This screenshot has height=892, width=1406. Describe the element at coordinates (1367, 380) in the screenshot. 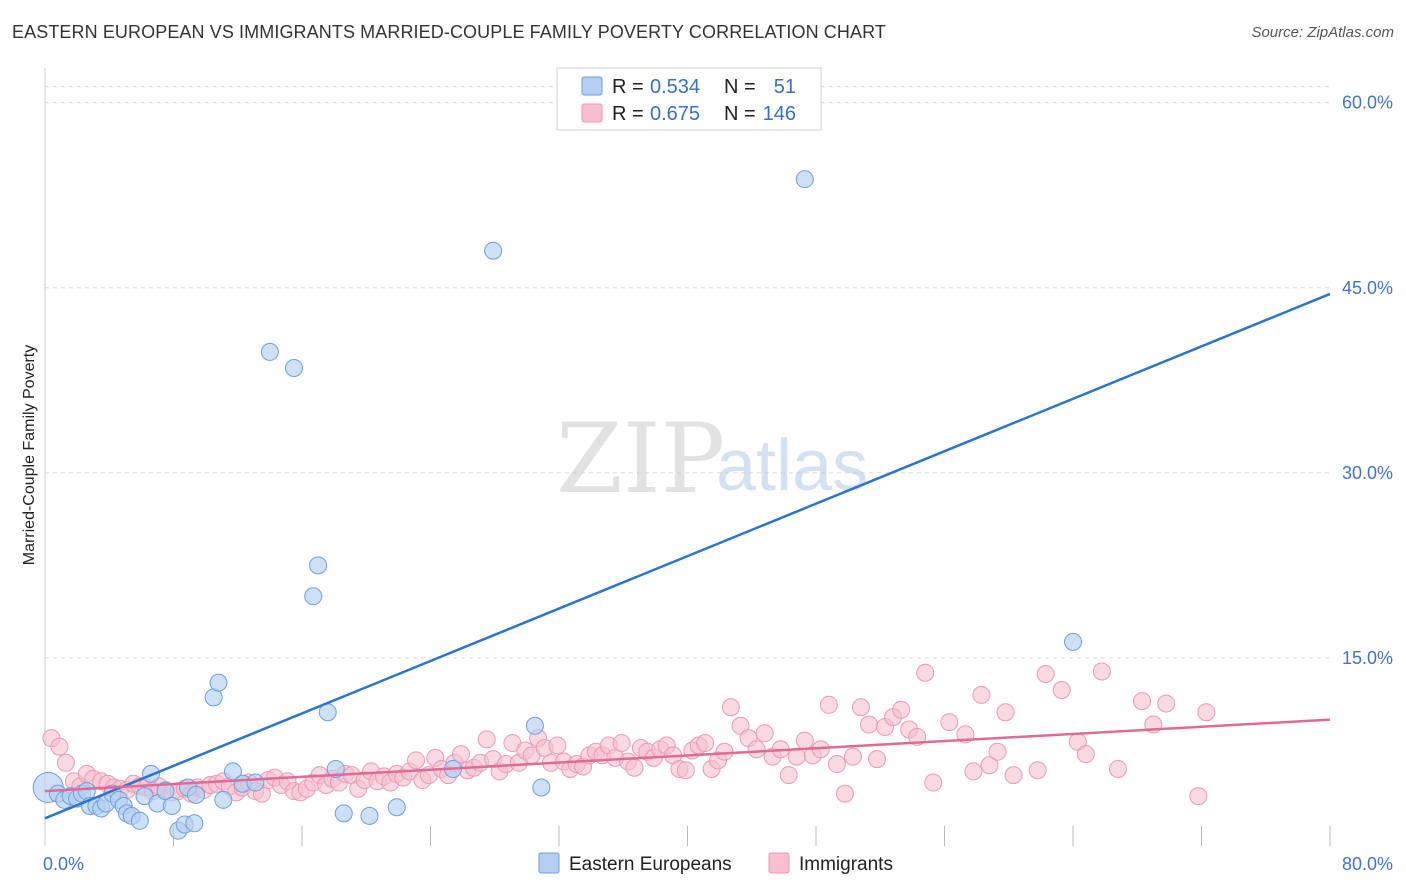

I see `y-tick-labels: 15.0% 30.0% 45.0% 60.0%` at that location.